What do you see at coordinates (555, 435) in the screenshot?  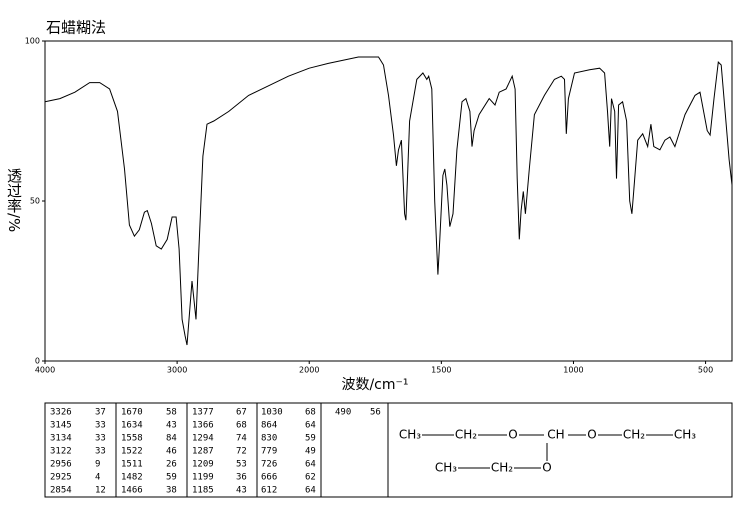 I see `atom: CH` at bounding box center [555, 435].